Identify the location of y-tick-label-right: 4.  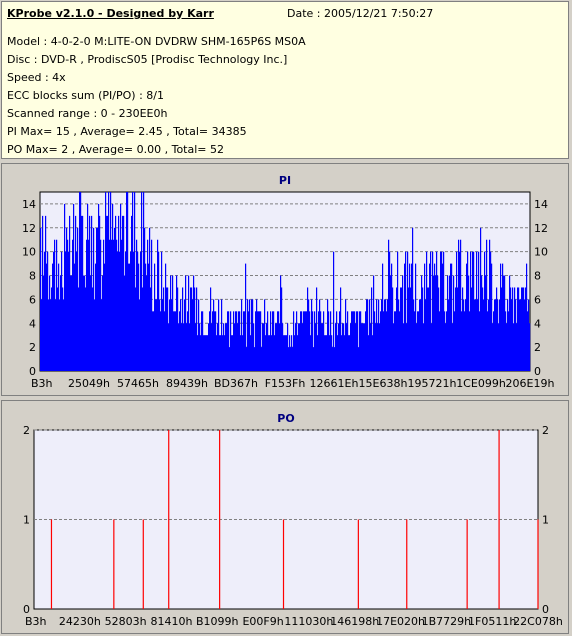
(537, 323).